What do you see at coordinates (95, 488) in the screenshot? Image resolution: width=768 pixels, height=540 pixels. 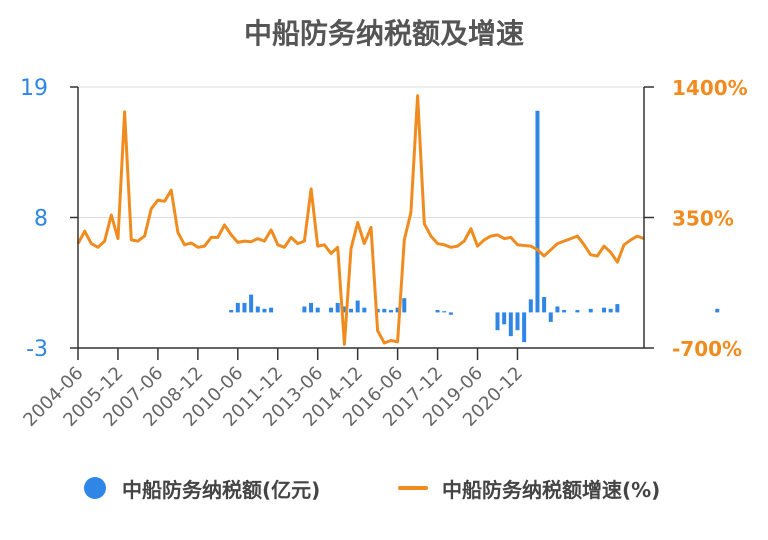 I see `legend-bar-swatch` at bounding box center [95, 488].